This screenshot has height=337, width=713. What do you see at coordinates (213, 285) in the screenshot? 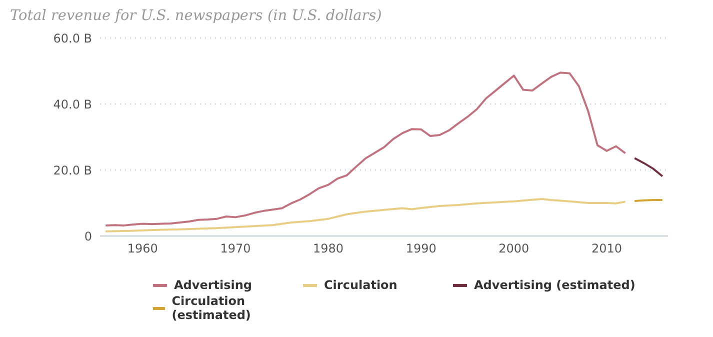
I see `legend-label: Advertising` at bounding box center [213, 285].